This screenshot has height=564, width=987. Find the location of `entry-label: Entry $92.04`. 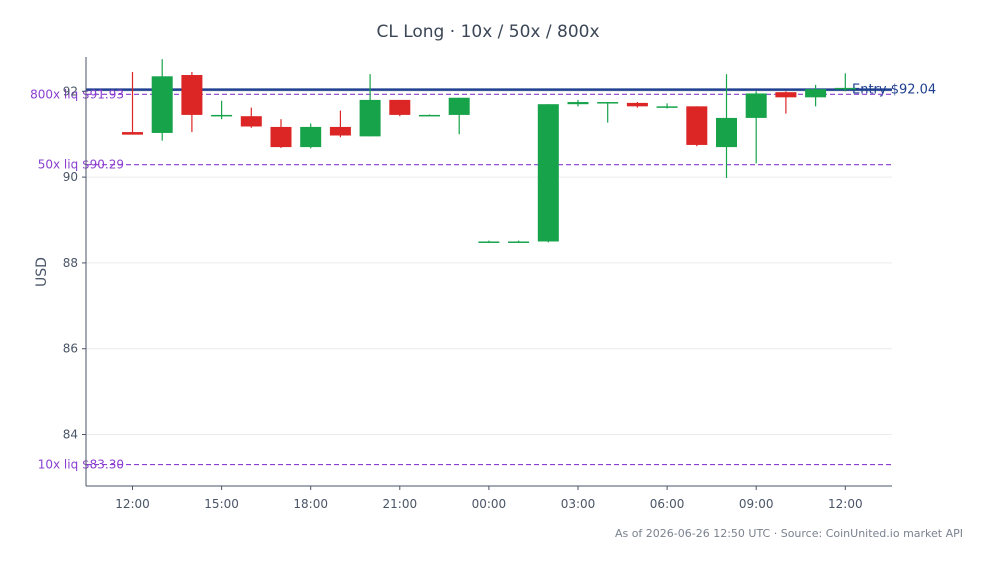

entry-label: Entry $92.04 is located at coordinates (894, 90).